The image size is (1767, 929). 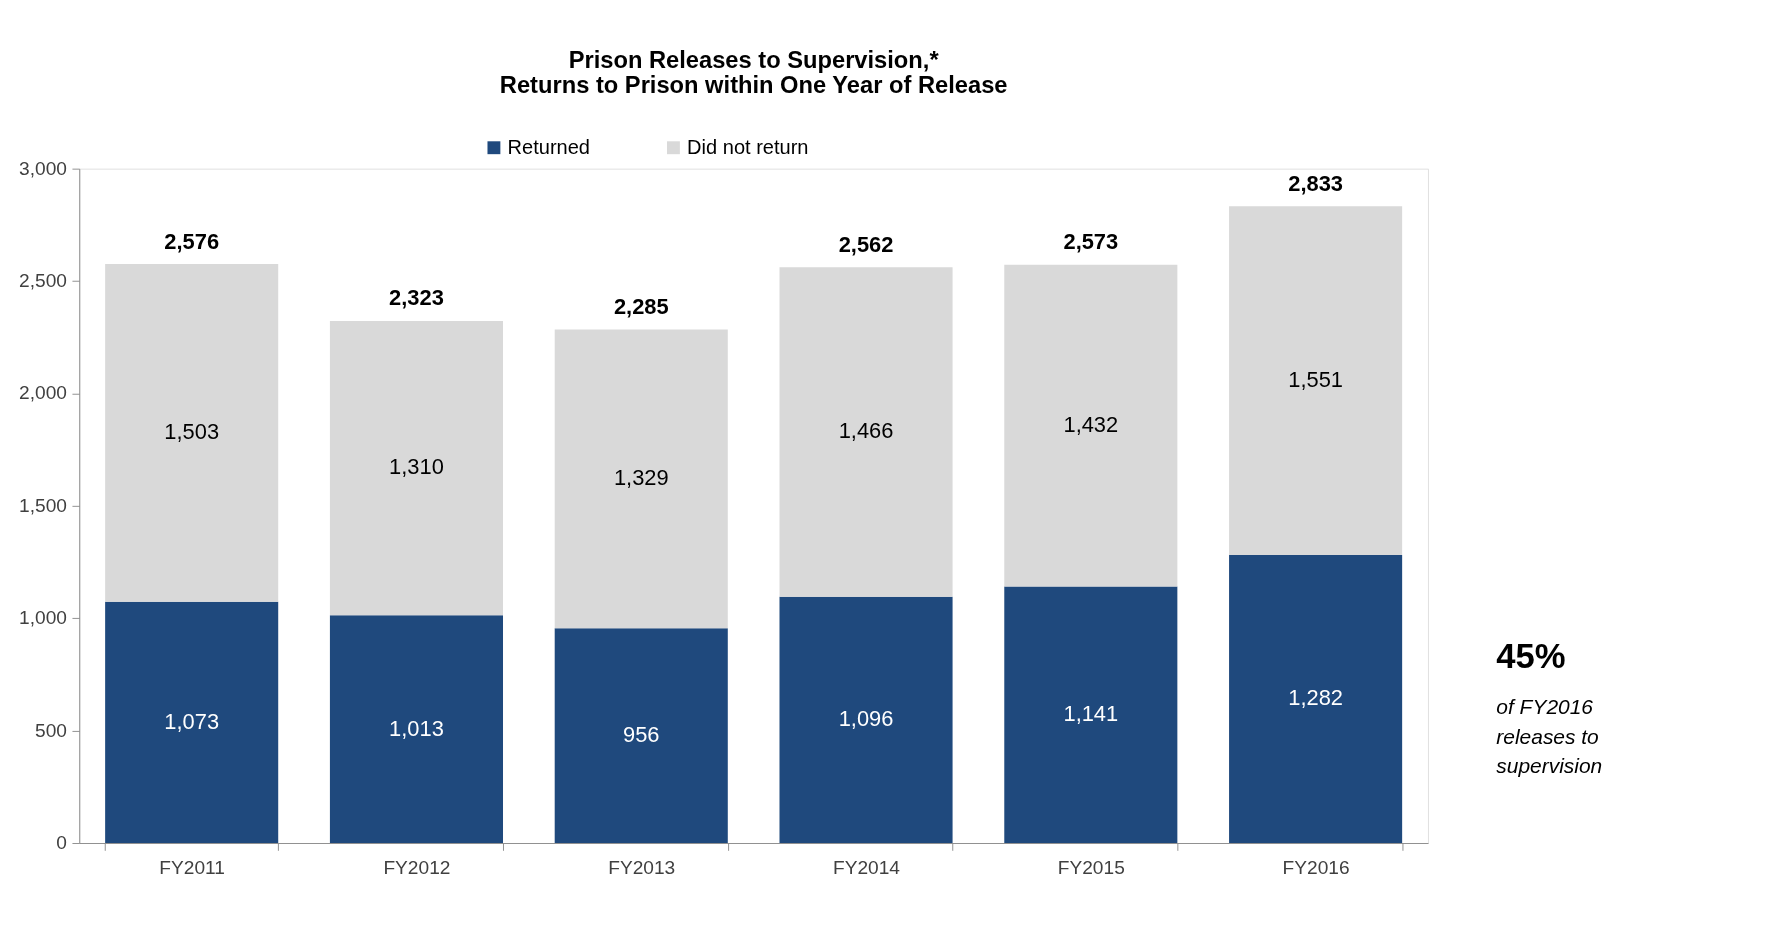 What do you see at coordinates (1531, 656) in the screenshot?
I see `text: 45%` at bounding box center [1531, 656].